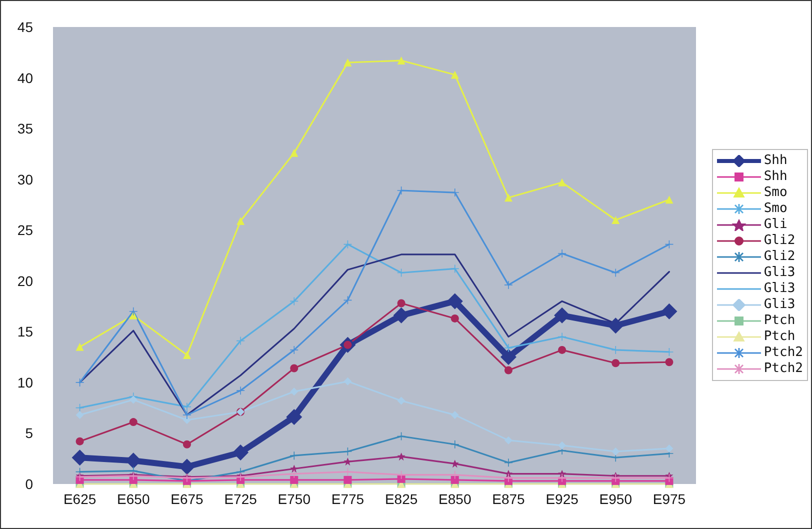 This screenshot has height=529, width=812. Describe the element at coordinates (562, 499) in the screenshot. I see `x-tick-label: E925` at that location.